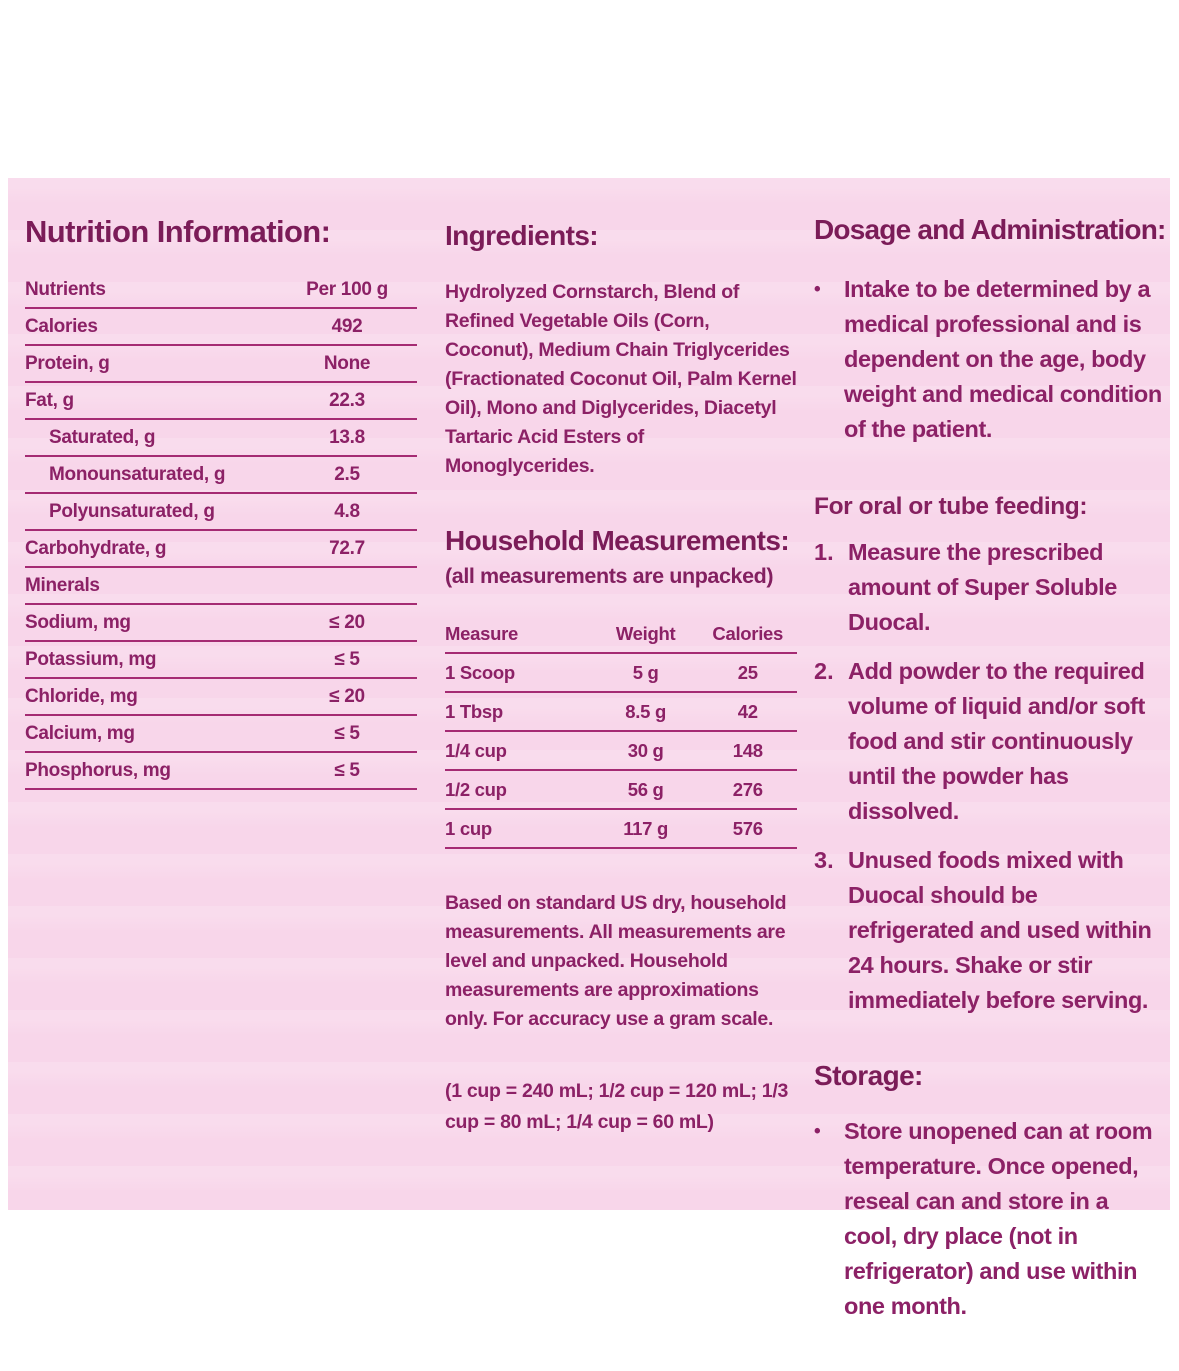 The image size is (1179, 1371). What do you see at coordinates (151, 475) in the screenshot?
I see `nutrient-name: Monounsaturated, g` at bounding box center [151, 475].